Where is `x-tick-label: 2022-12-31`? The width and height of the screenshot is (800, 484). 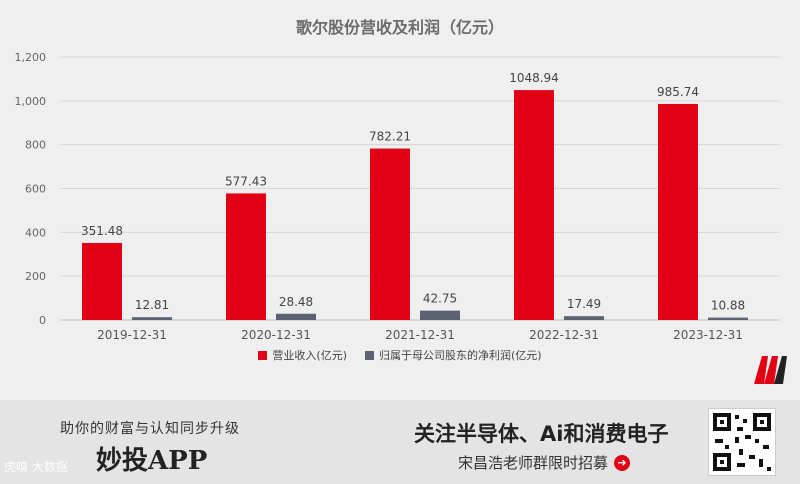
x-tick-label: 2022-12-31 is located at coordinates (564, 335).